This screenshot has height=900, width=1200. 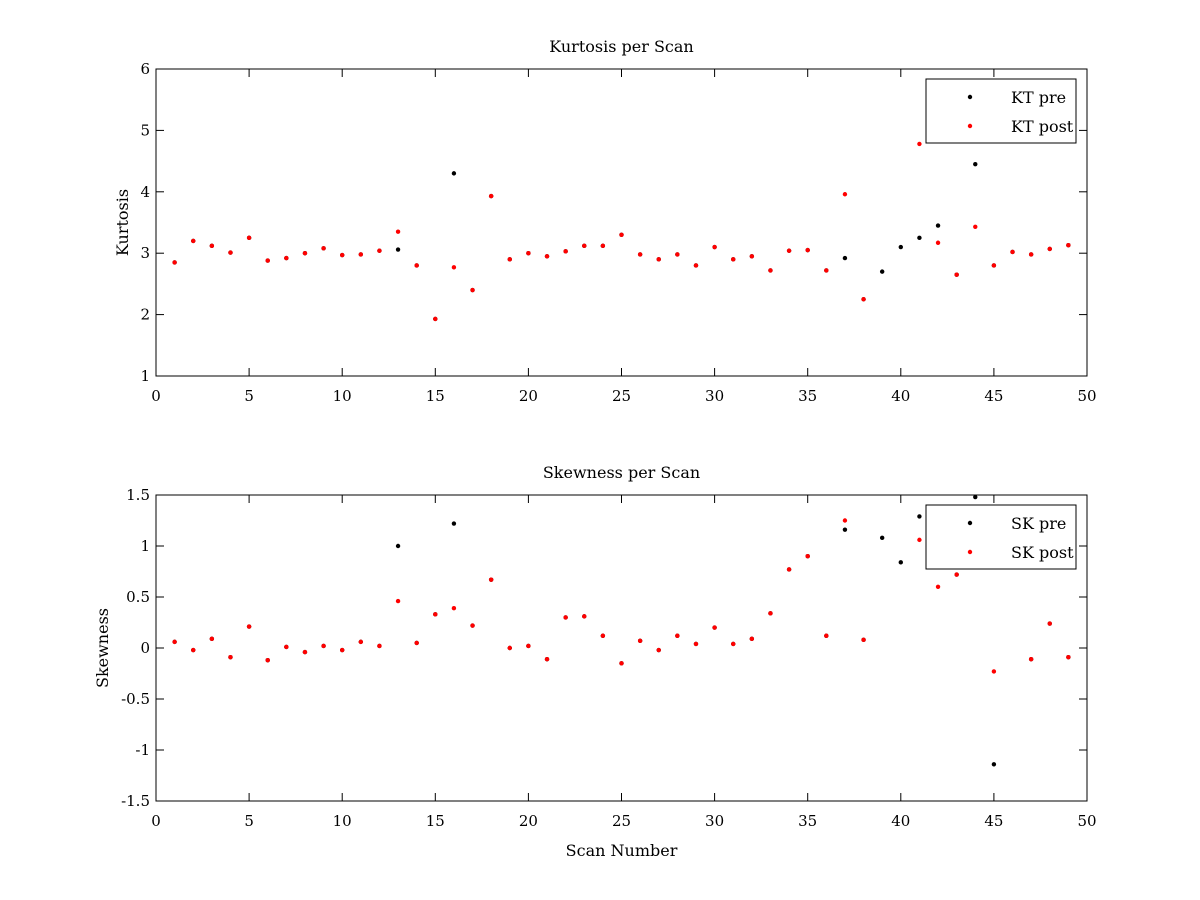 I want to click on kurtosis-x-tick-label: 0, so click(x=156, y=396).